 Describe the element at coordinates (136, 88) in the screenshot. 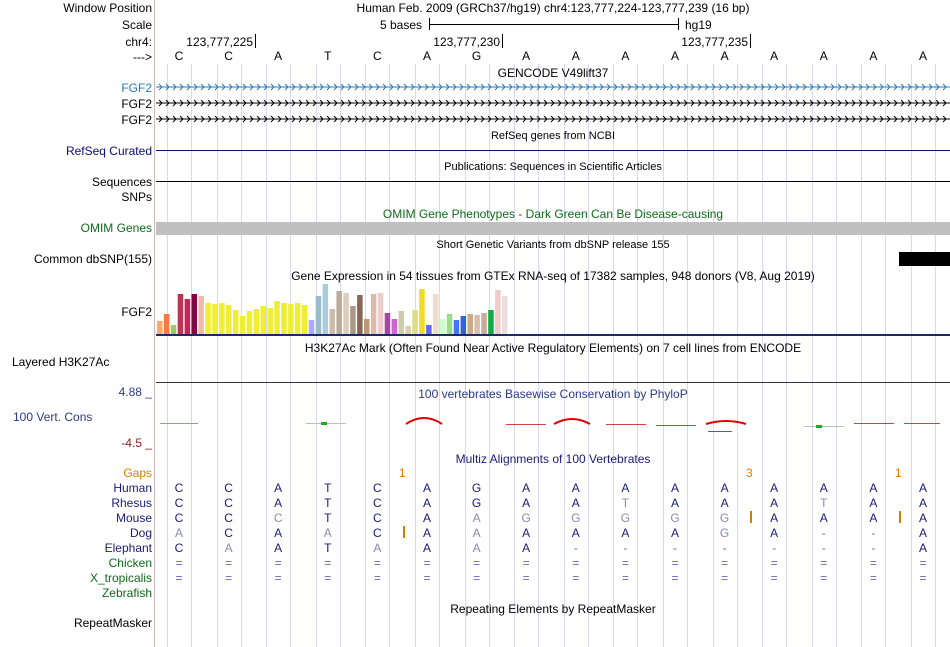

I see `gencode-gene-label-1: FGF2` at that location.